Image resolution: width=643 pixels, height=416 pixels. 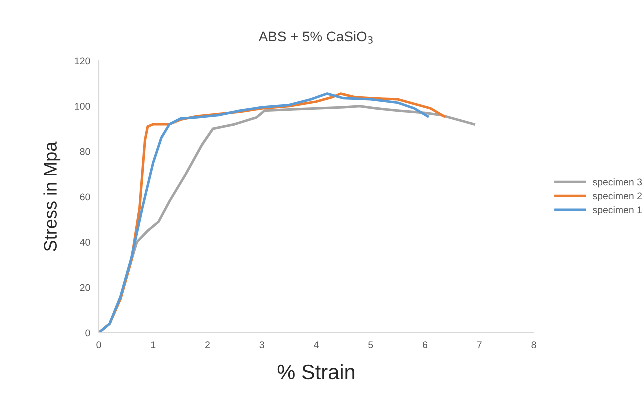 I want to click on legend-label: specimen 3, so click(x=617, y=183).